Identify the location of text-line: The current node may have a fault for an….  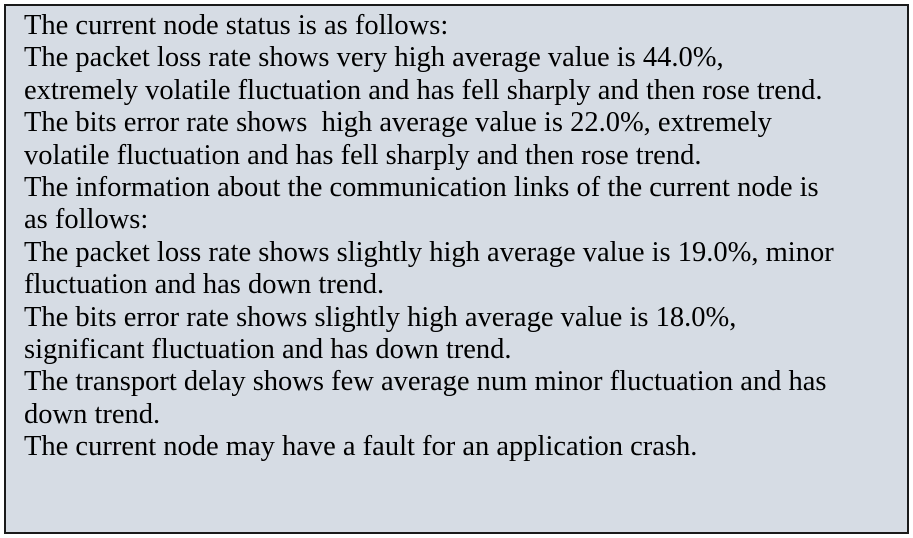
(361, 447).